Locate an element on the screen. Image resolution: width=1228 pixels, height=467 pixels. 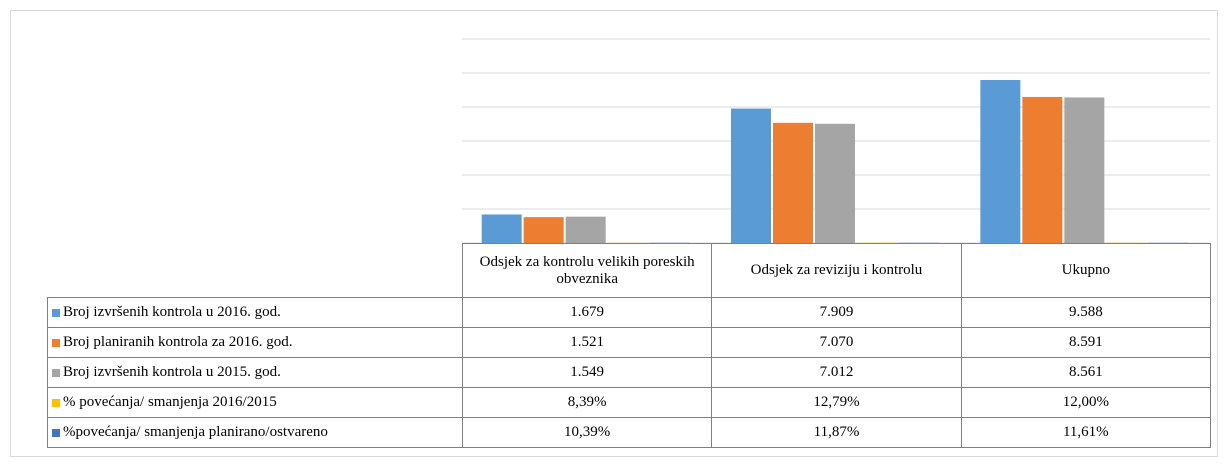
cell-text: 9.588 is located at coordinates (1085, 312).